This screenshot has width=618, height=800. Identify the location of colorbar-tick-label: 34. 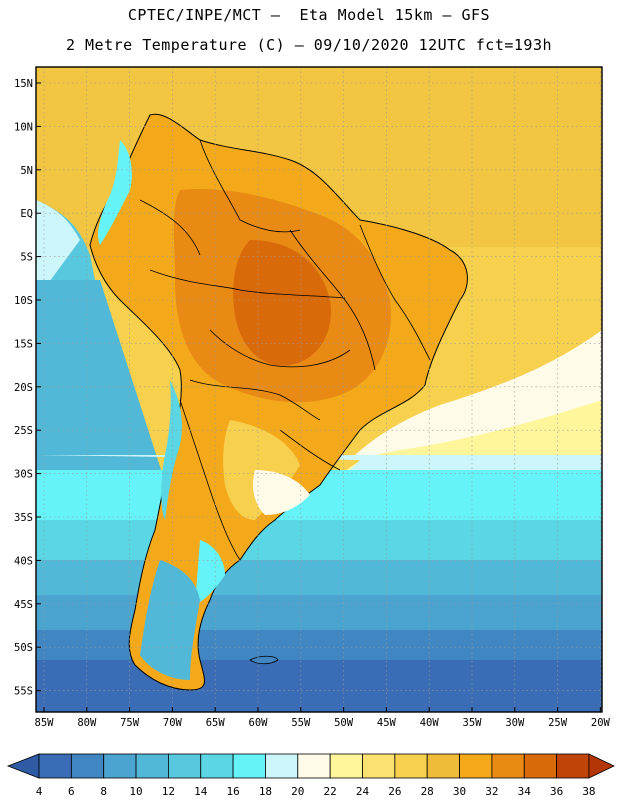
(525, 791).